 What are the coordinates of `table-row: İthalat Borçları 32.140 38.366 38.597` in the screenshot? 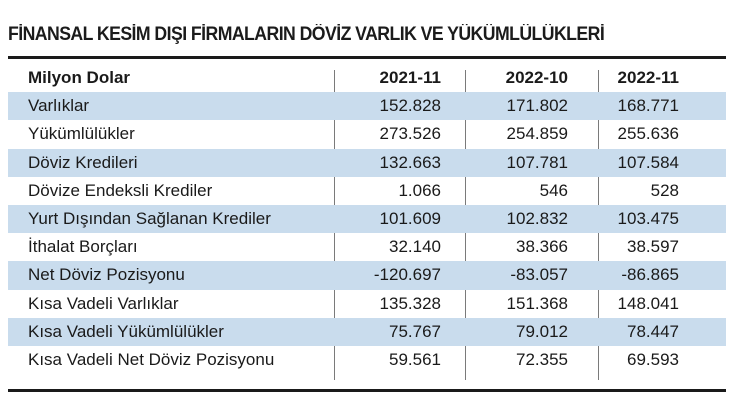 It's located at (367, 247).